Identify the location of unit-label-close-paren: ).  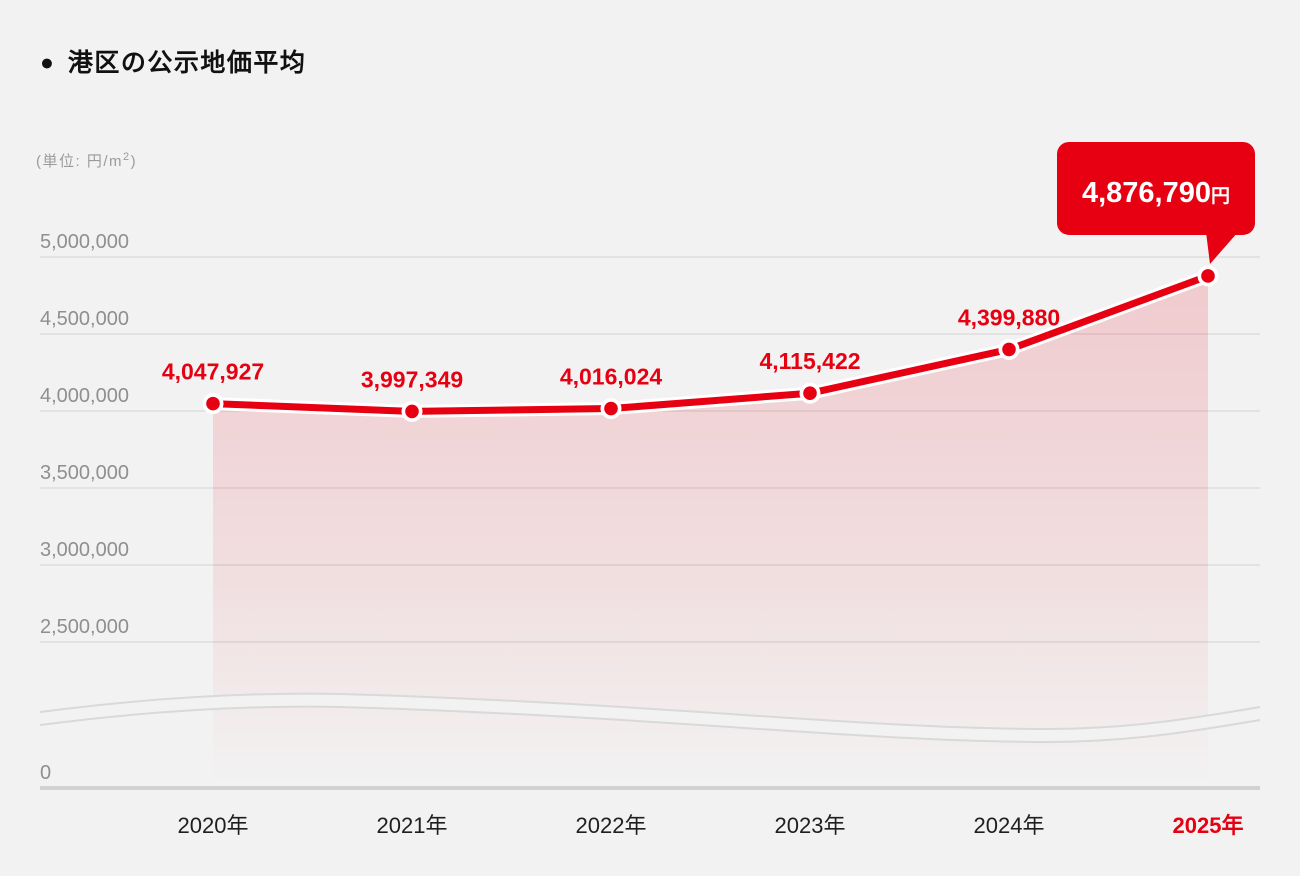
(134, 161).